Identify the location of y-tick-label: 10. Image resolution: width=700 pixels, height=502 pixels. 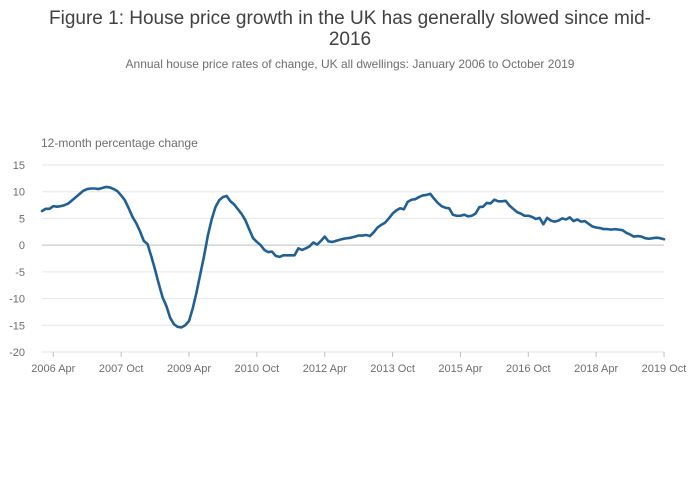
(19, 193).